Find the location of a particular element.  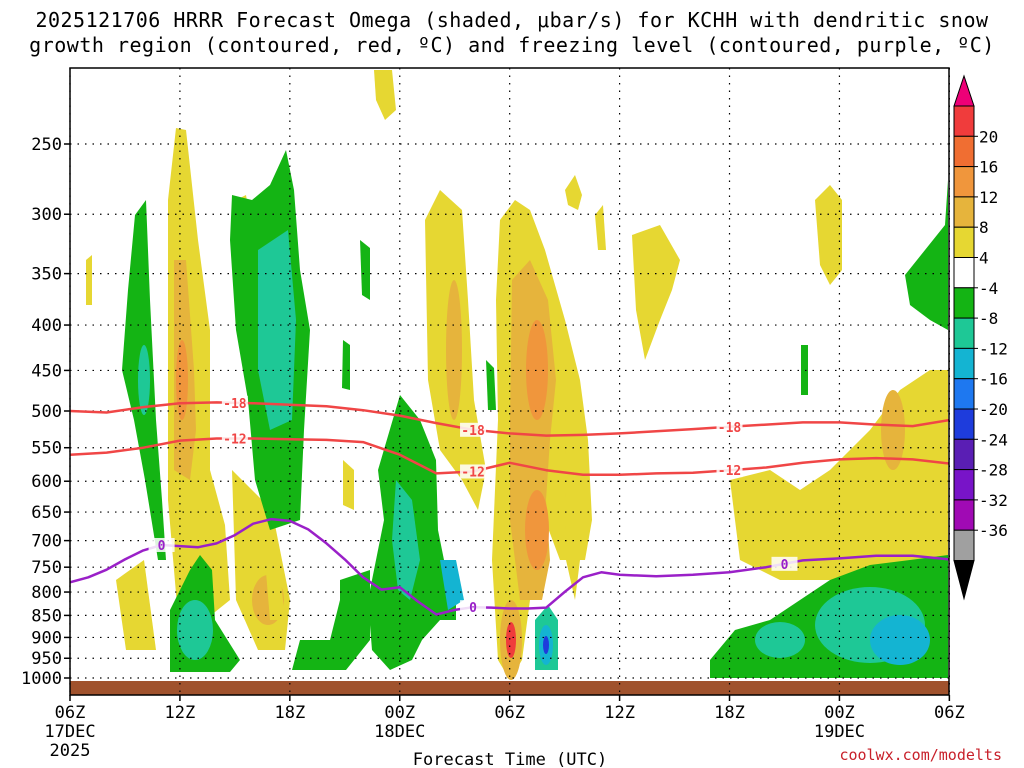

omega-neg-09z-core is located at coordinates (144, 380).